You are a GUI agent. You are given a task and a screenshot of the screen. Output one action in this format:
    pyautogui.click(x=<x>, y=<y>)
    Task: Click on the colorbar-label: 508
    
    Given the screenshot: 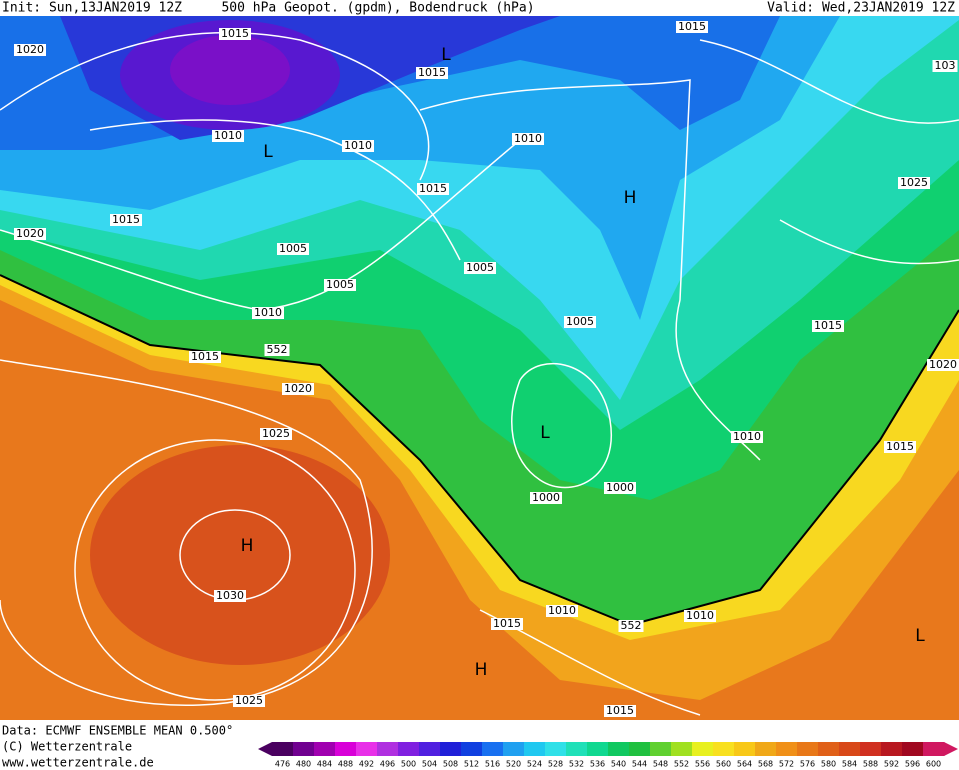 What is the action you would take?
    pyautogui.click(x=450, y=764)
    